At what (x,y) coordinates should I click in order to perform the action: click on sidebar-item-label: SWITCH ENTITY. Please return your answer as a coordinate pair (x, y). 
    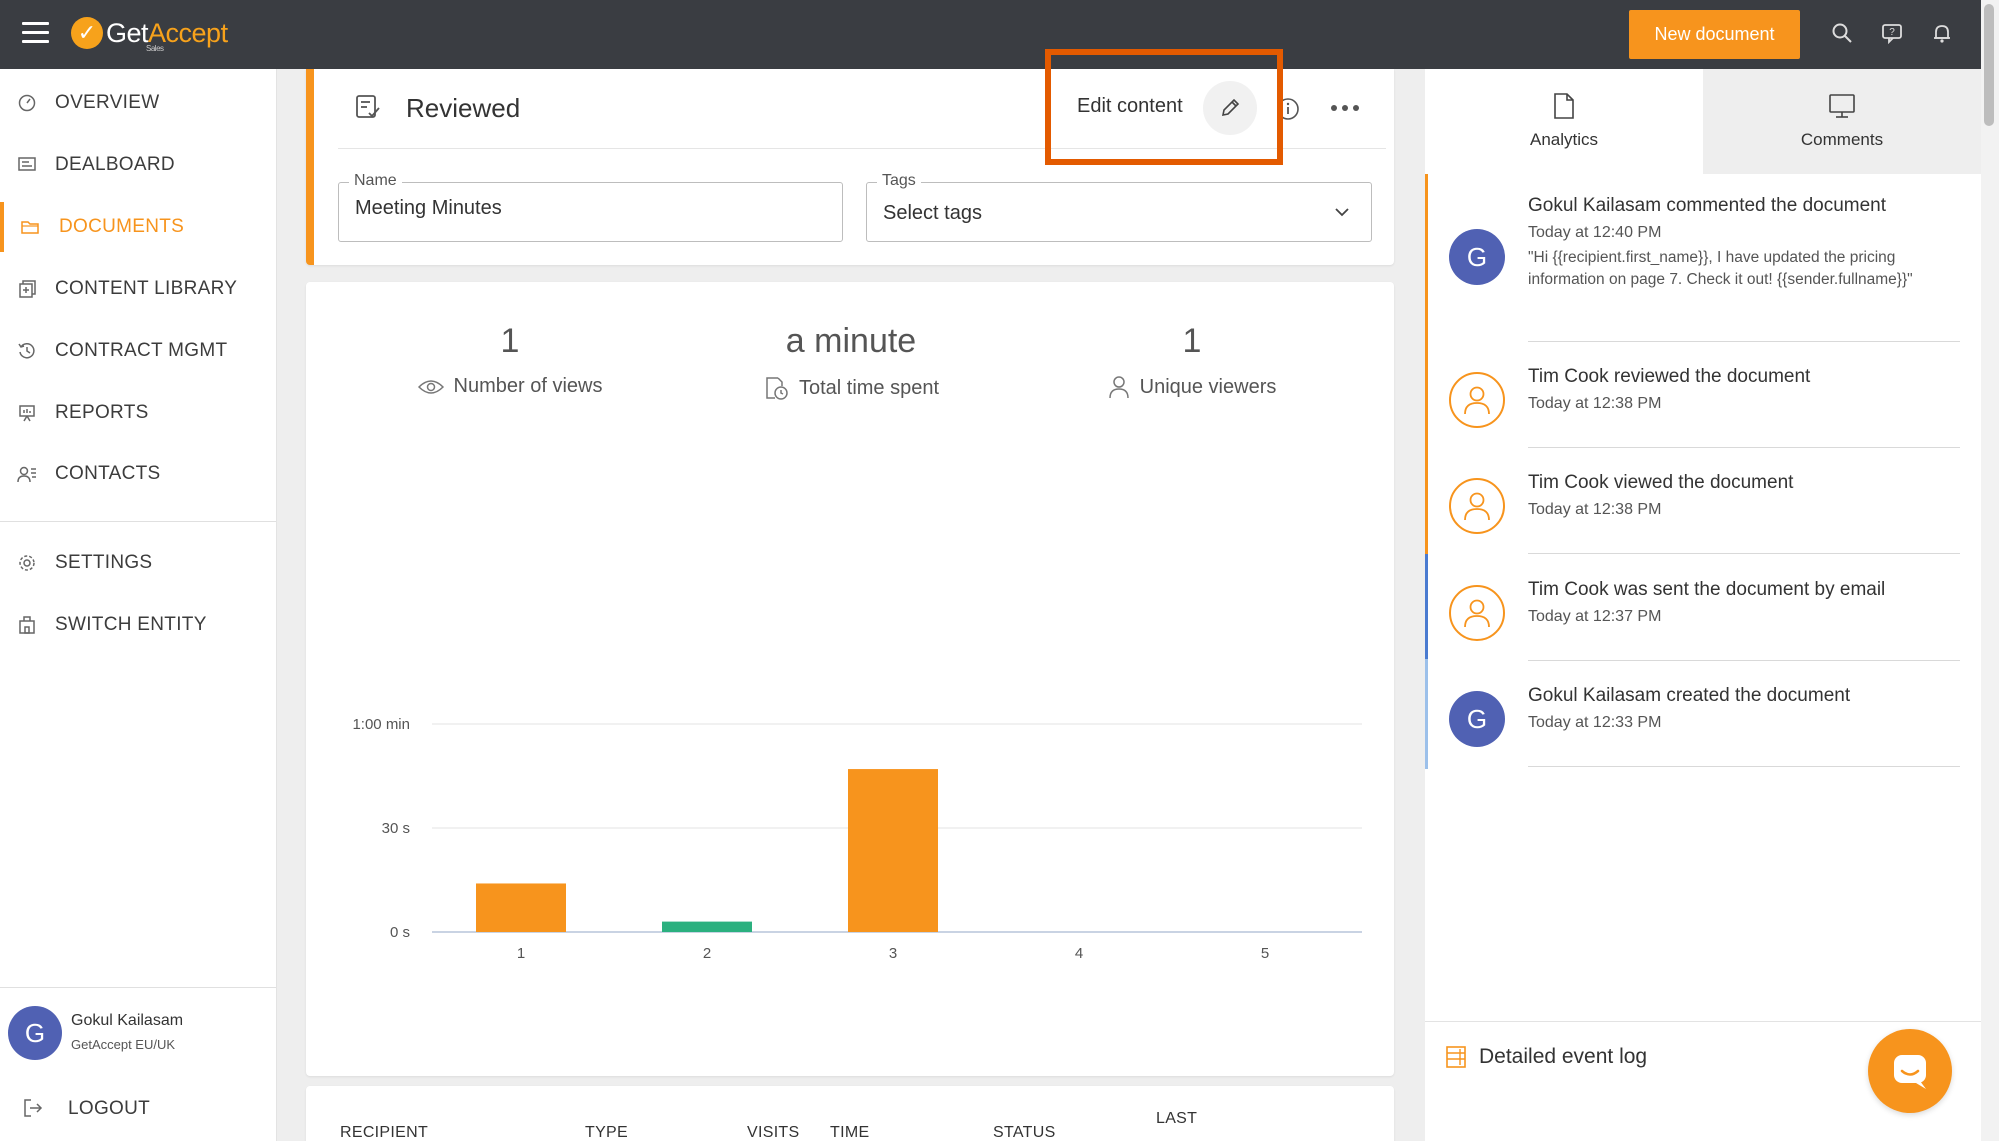
    Looking at the image, I should click on (131, 624).